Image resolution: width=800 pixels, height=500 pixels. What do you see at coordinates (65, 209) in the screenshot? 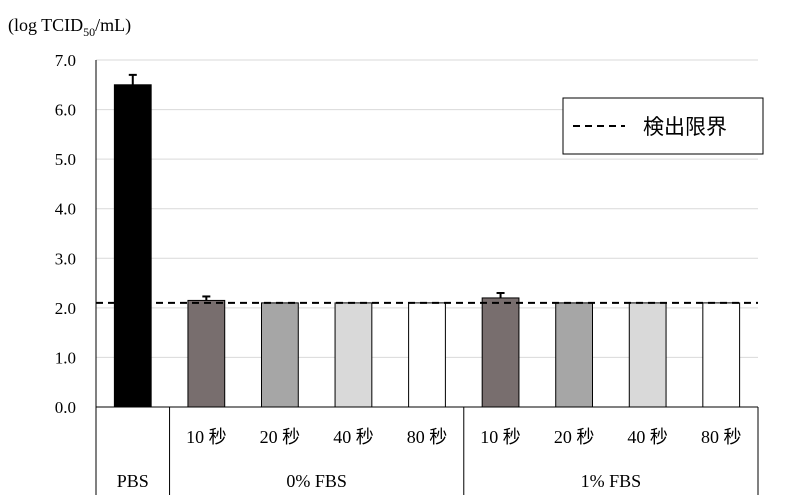
I see `y-tick-label: 4.0` at bounding box center [65, 209].